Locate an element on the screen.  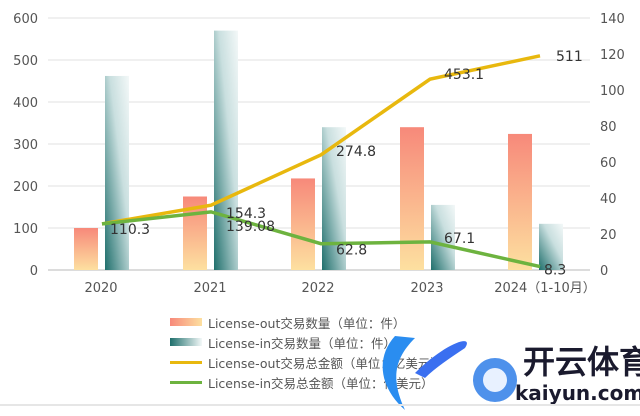
watermark-brand: 开云体育 is located at coordinates (581, 362).